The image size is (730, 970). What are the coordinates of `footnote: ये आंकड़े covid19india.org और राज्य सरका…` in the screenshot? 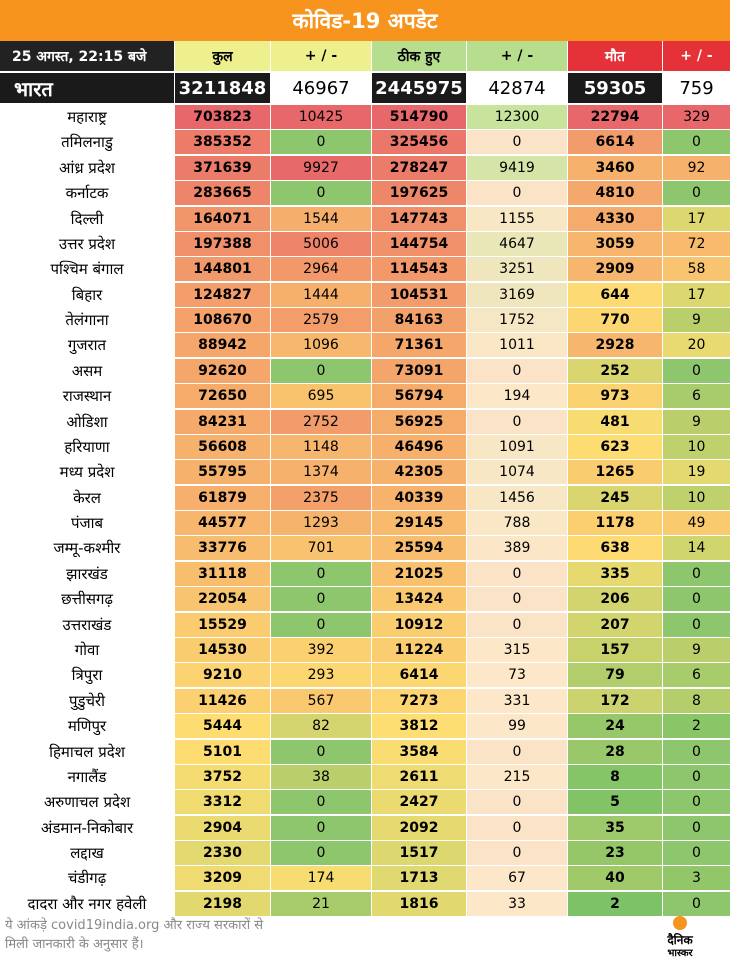 It's located at (134, 935).